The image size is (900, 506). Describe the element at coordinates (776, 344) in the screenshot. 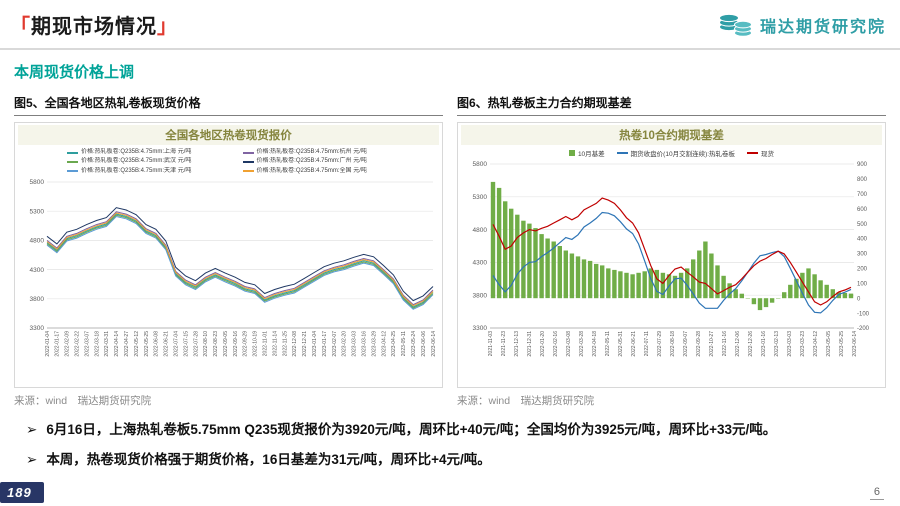

I see `svg-text: 2023-02-13` at that location.